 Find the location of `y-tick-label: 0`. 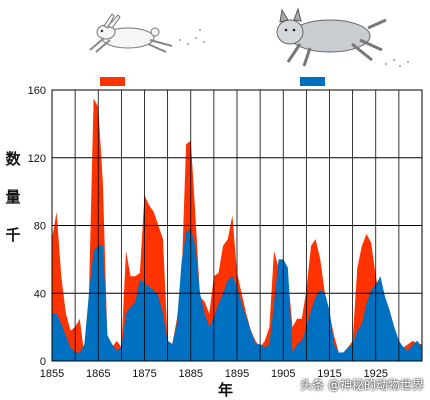

y-tick-label: 0 is located at coordinates (43, 362).